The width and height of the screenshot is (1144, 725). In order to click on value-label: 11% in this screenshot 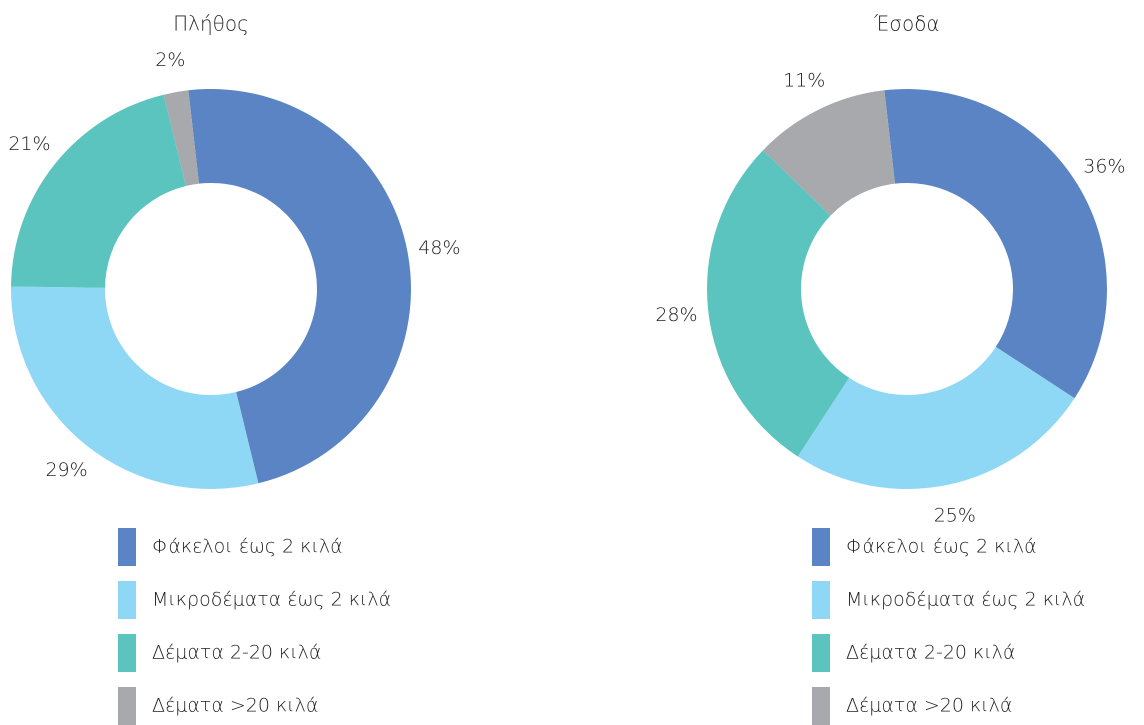, I will do `click(804, 81)`.